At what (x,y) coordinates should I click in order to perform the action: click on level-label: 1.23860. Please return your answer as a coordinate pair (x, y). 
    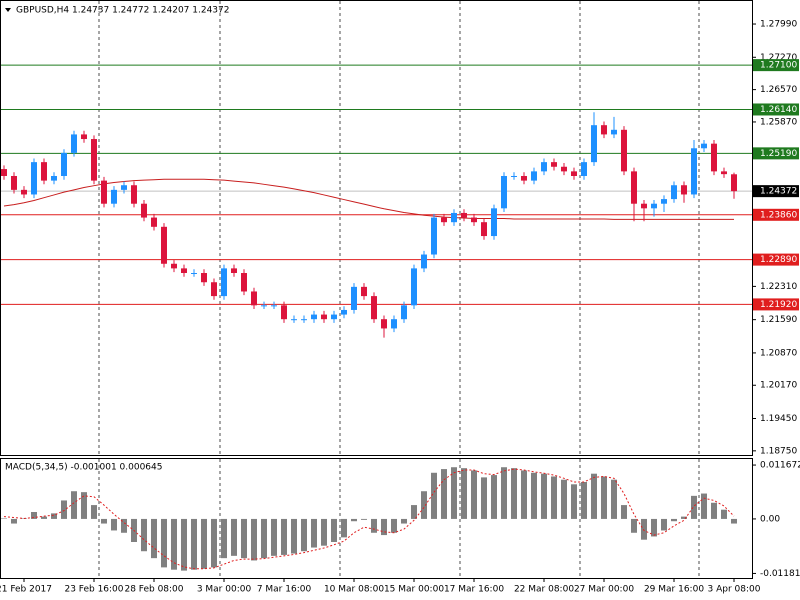
    Looking at the image, I should click on (778, 215).